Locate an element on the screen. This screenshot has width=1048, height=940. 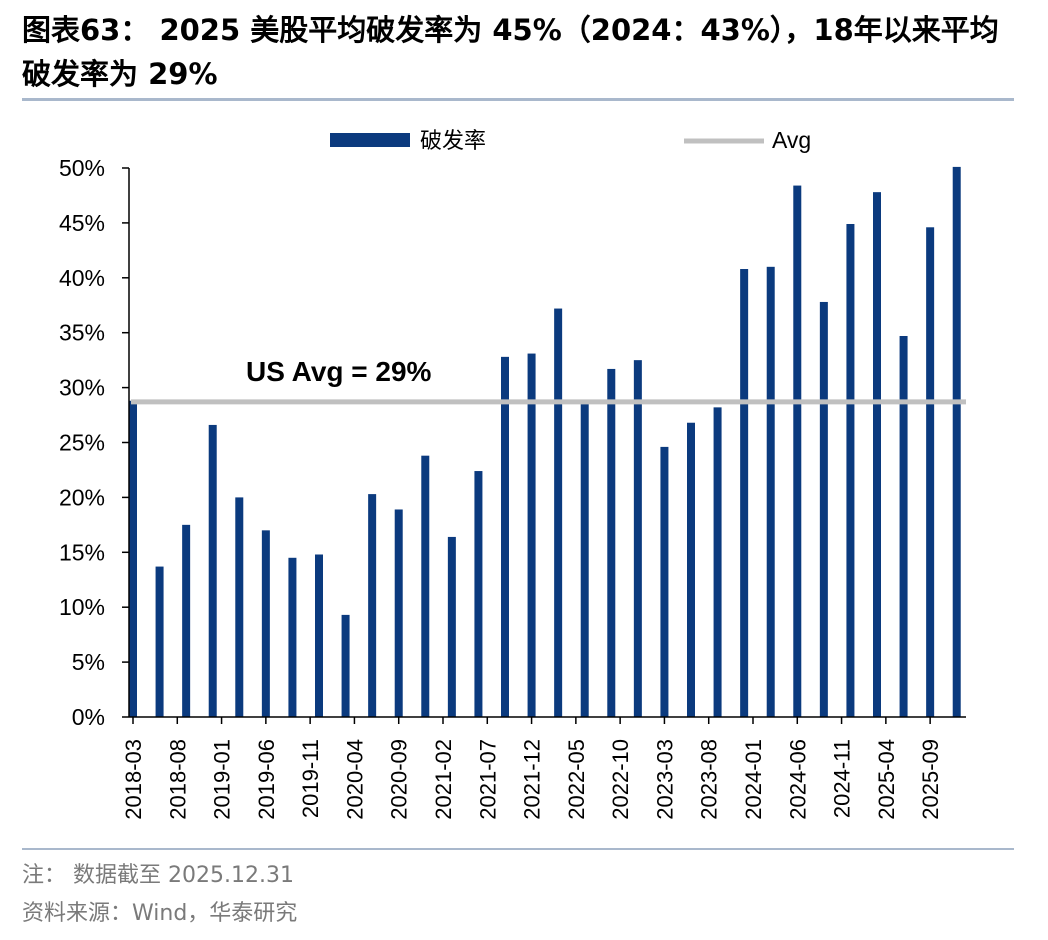
y-tick-label: 10% is located at coordinates (82, 607).